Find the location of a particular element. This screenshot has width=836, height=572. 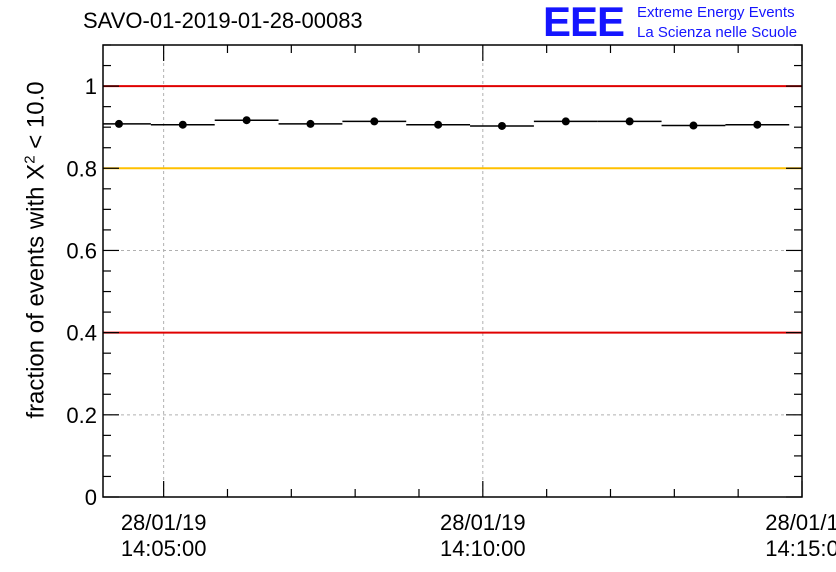

y-tick-label: 0.6 is located at coordinates (81, 250).